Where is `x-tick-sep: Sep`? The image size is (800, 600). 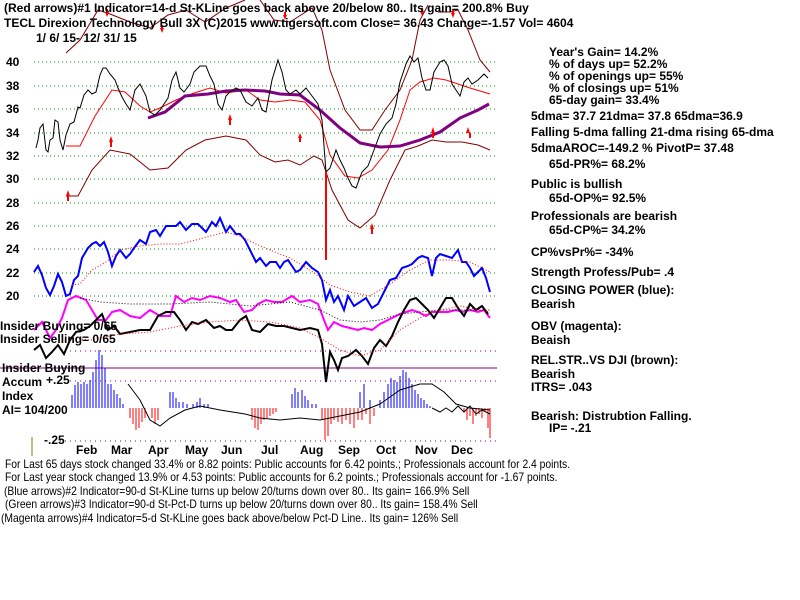 x-tick-sep: Sep is located at coordinates (349, 450).